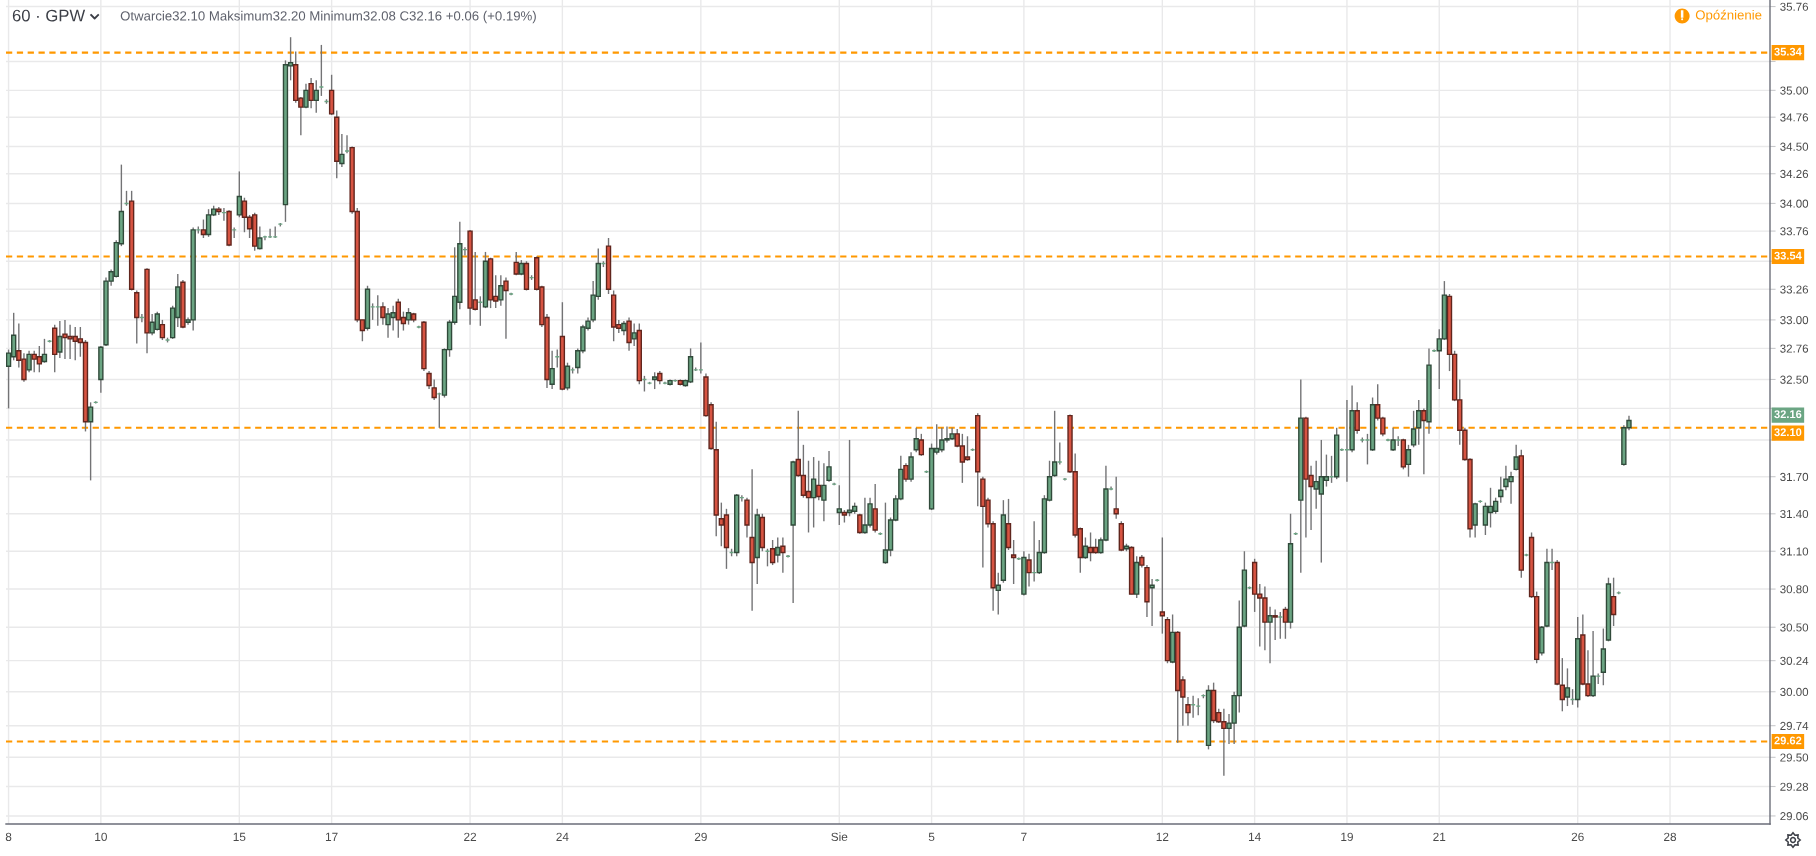  What do you see at coordinates (1794, 320) in the screenshot?
I see `y-tick-label: 33.00` at bounding box center [1794, 320].